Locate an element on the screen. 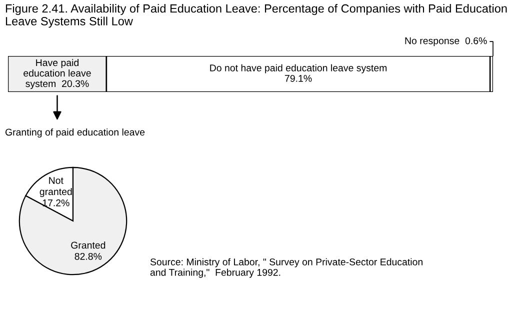 This screenshot has width=512, height=309. chart-title: Granting of paid education leave is located at coordinates (75, 133).